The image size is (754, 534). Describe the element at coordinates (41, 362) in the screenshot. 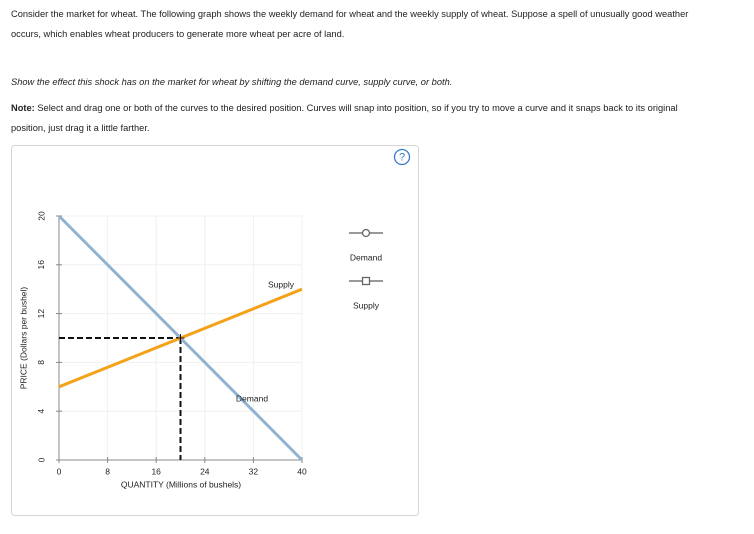

I see `y-tick-label: 8` at that location.